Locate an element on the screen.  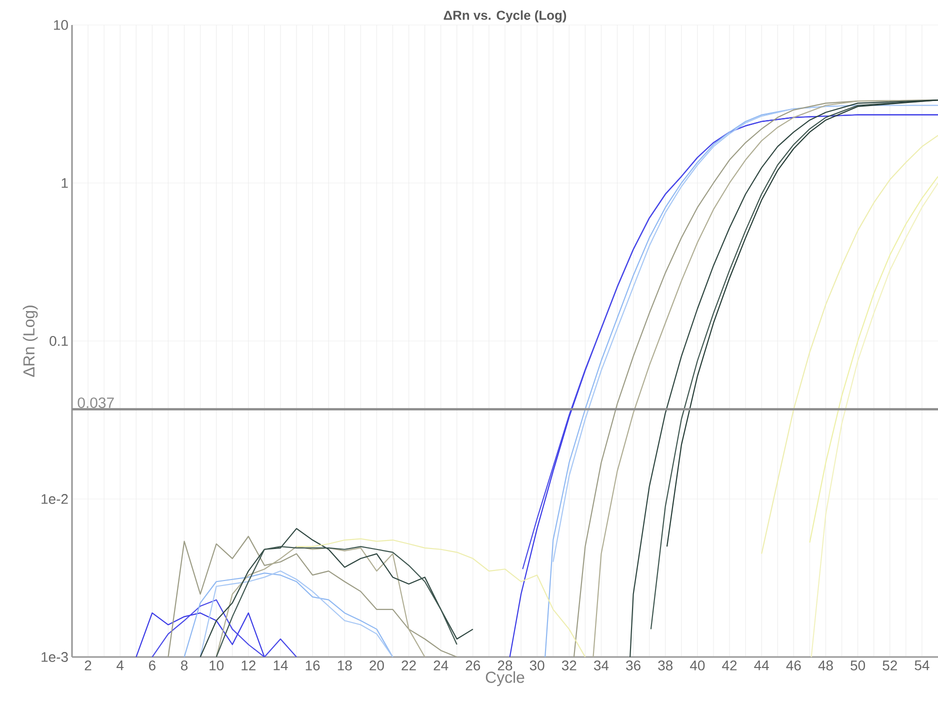
x-tick-label: 24 is located at coordinates (441, 665).